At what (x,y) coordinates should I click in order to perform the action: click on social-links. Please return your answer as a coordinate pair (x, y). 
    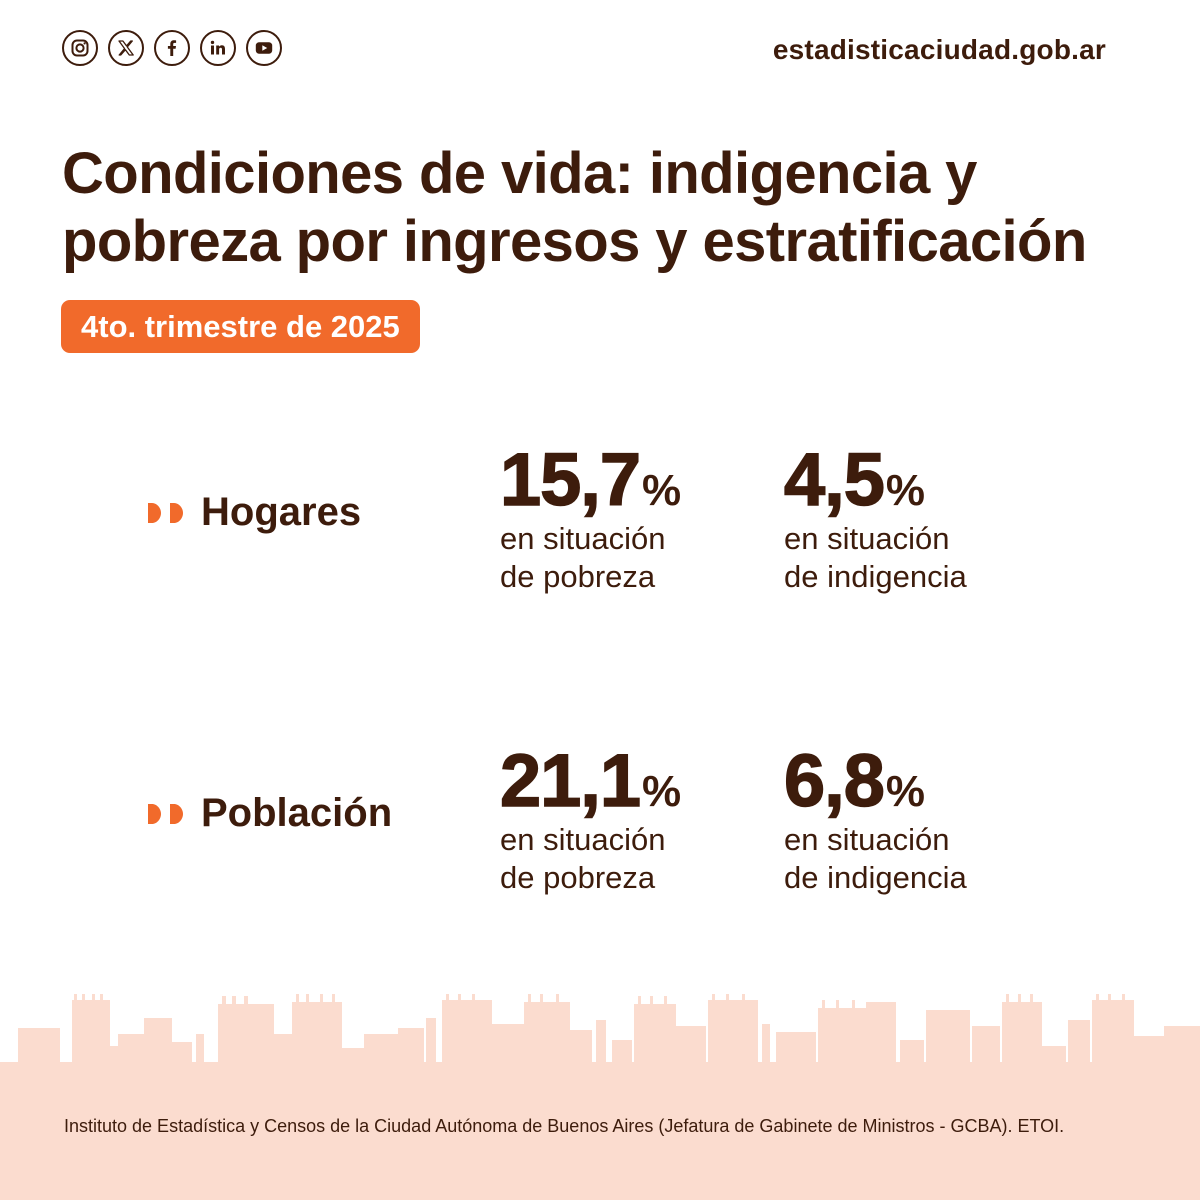
    Looking at the image, I should click on (172, 48).